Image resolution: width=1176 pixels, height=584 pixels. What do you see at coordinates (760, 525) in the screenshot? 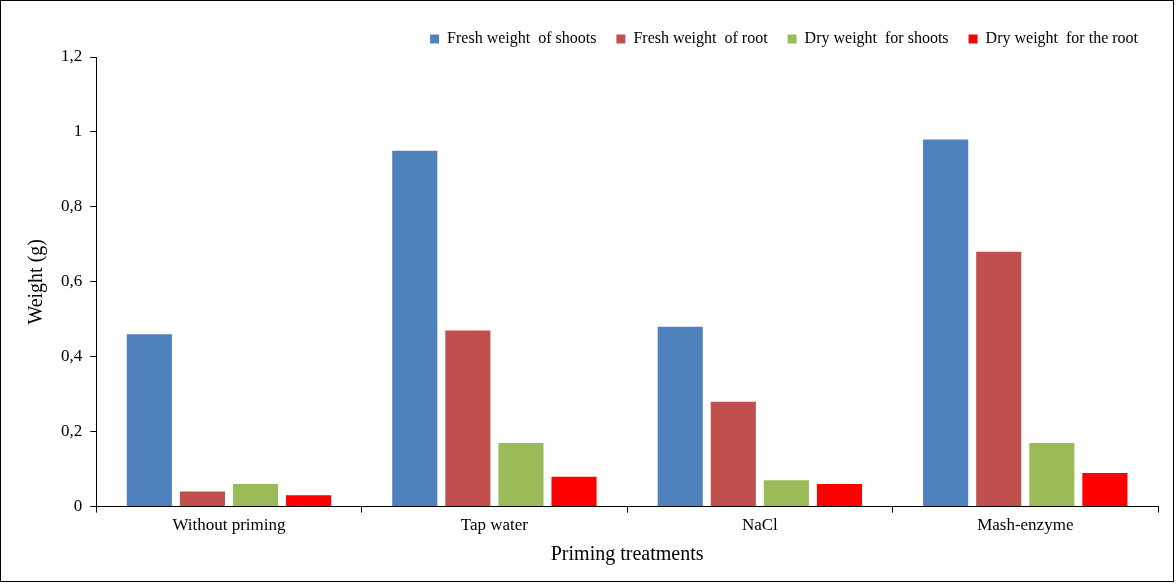
I see `x-tick-label: NaCl` at bounding box center [760, 525].